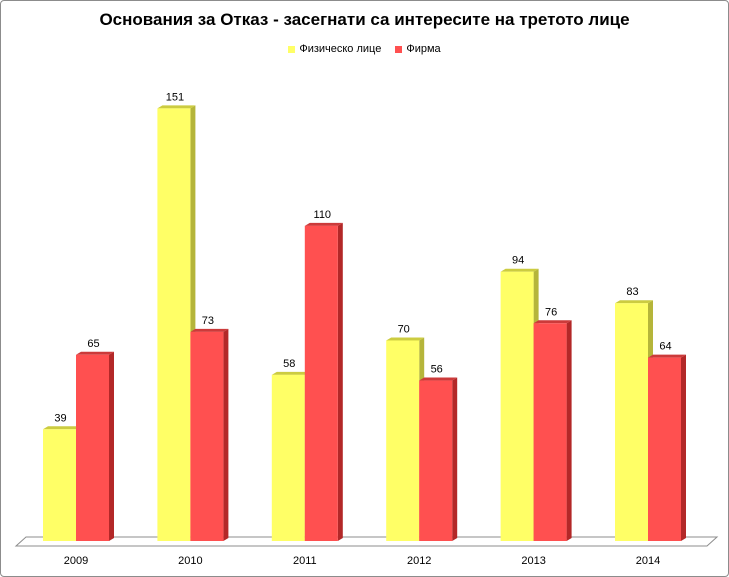 The image size is (729, 577). I want to click on data-label-2012-1: 70, so click(404, 329).